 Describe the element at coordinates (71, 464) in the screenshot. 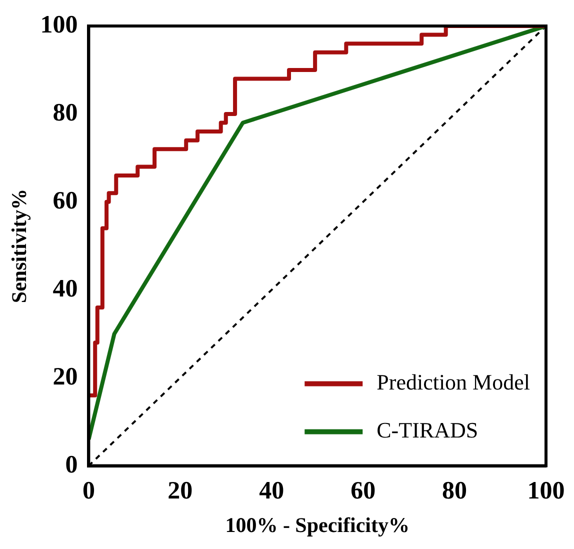

I see `y-tick-label: 0` at that location.